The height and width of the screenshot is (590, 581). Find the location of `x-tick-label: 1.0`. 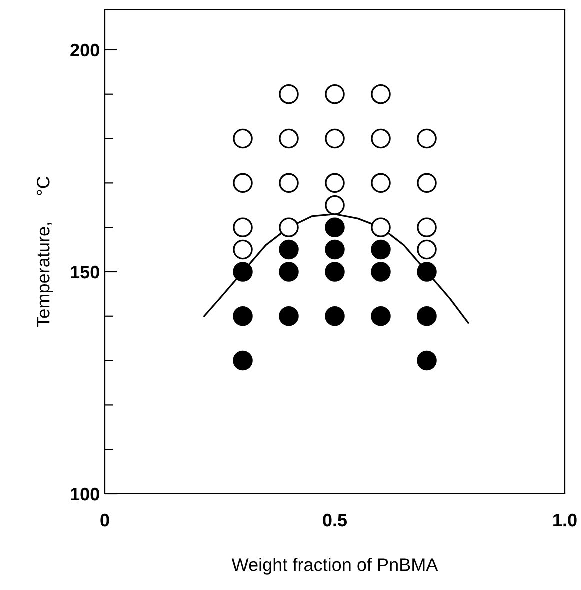

x-tick-label: 1.0 is located at coordinates (565, 520).